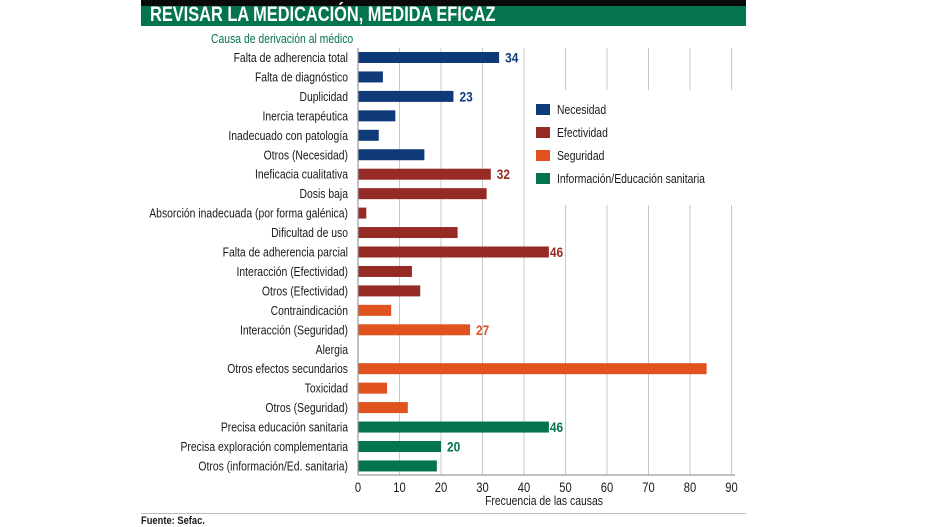 Image resolution: width=936 pixels, height=527 pixels. What do you see at coordinates (443, 513) in the screenshot?
I see `footer-rule` at bounding box center [443, 513].